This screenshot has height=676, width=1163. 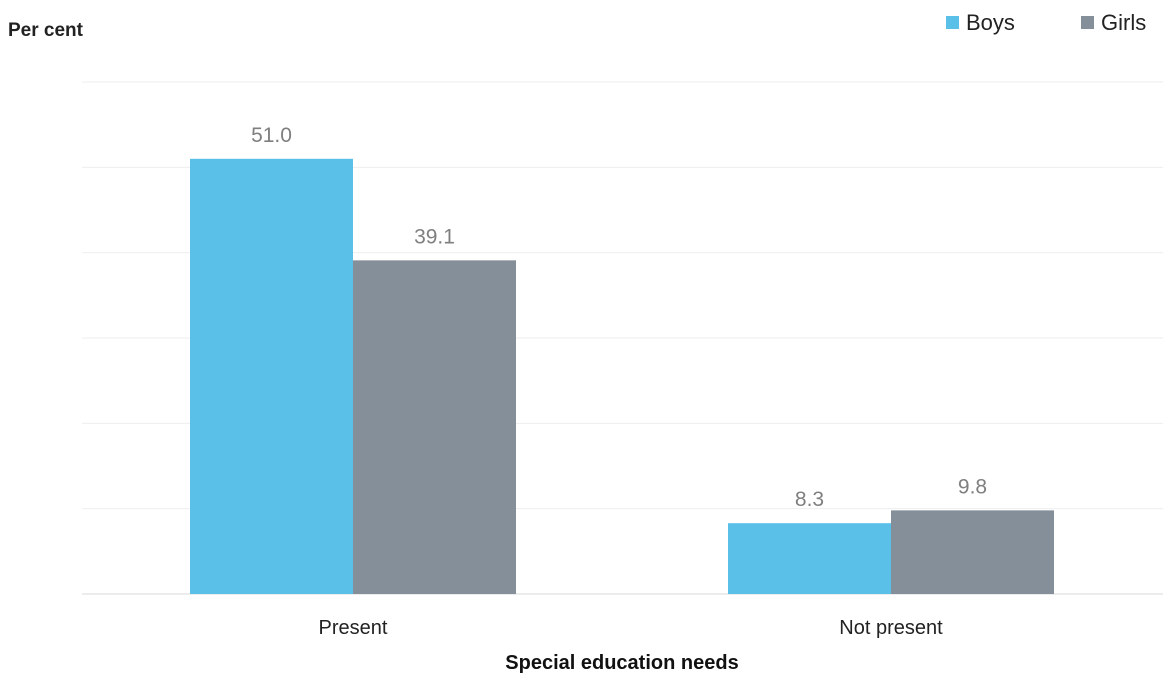 What do you see at coordinates (809, 499) in the screenshot?
I see `data-label: 8.3` at bounding box center [809, 499].